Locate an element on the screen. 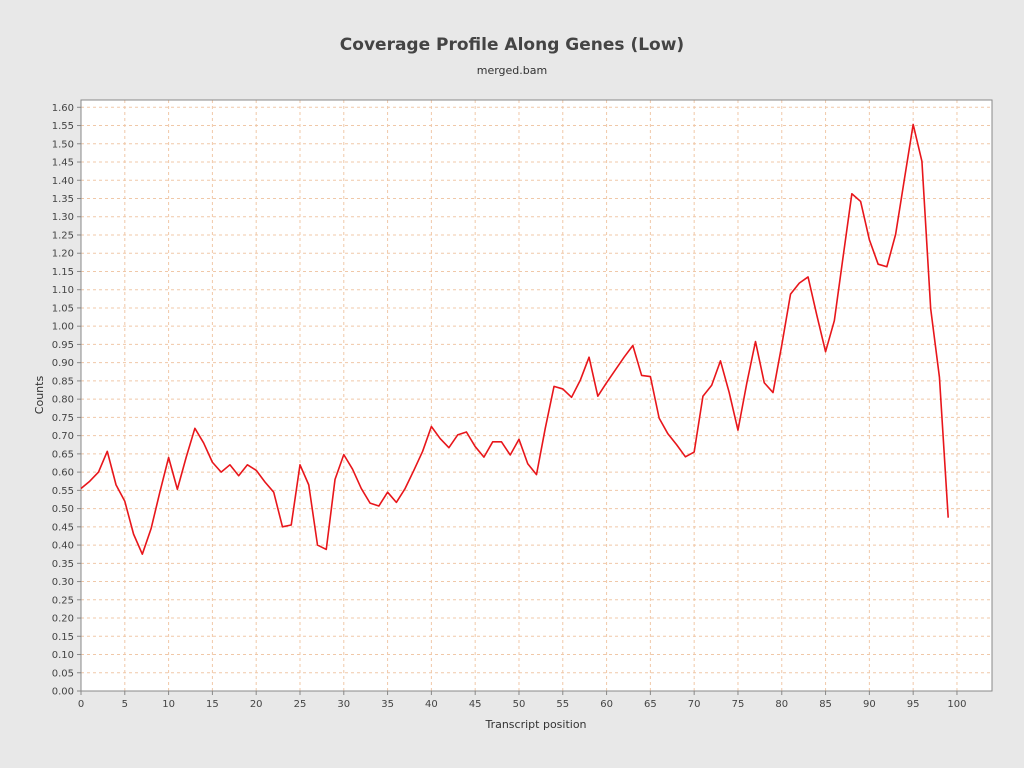 The height and width of the screenshot is (768, 1024). y-tick-label: 1.20 is located at coordinates (63, 254).